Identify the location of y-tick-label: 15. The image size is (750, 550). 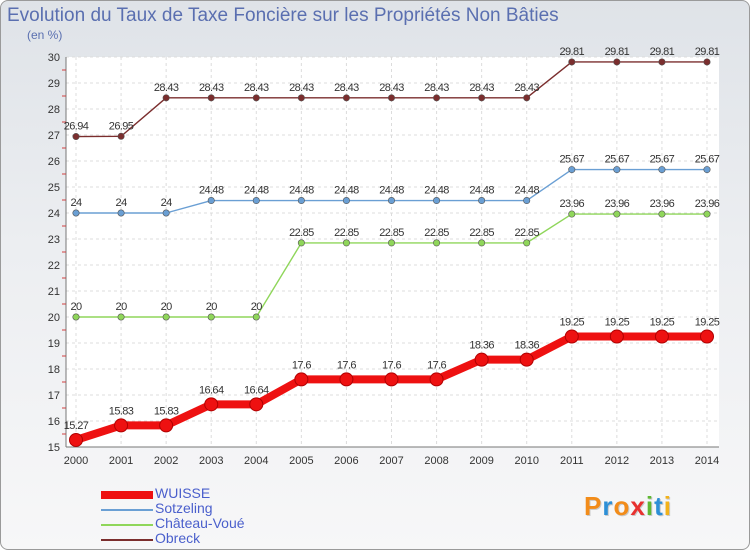
(54, 448).